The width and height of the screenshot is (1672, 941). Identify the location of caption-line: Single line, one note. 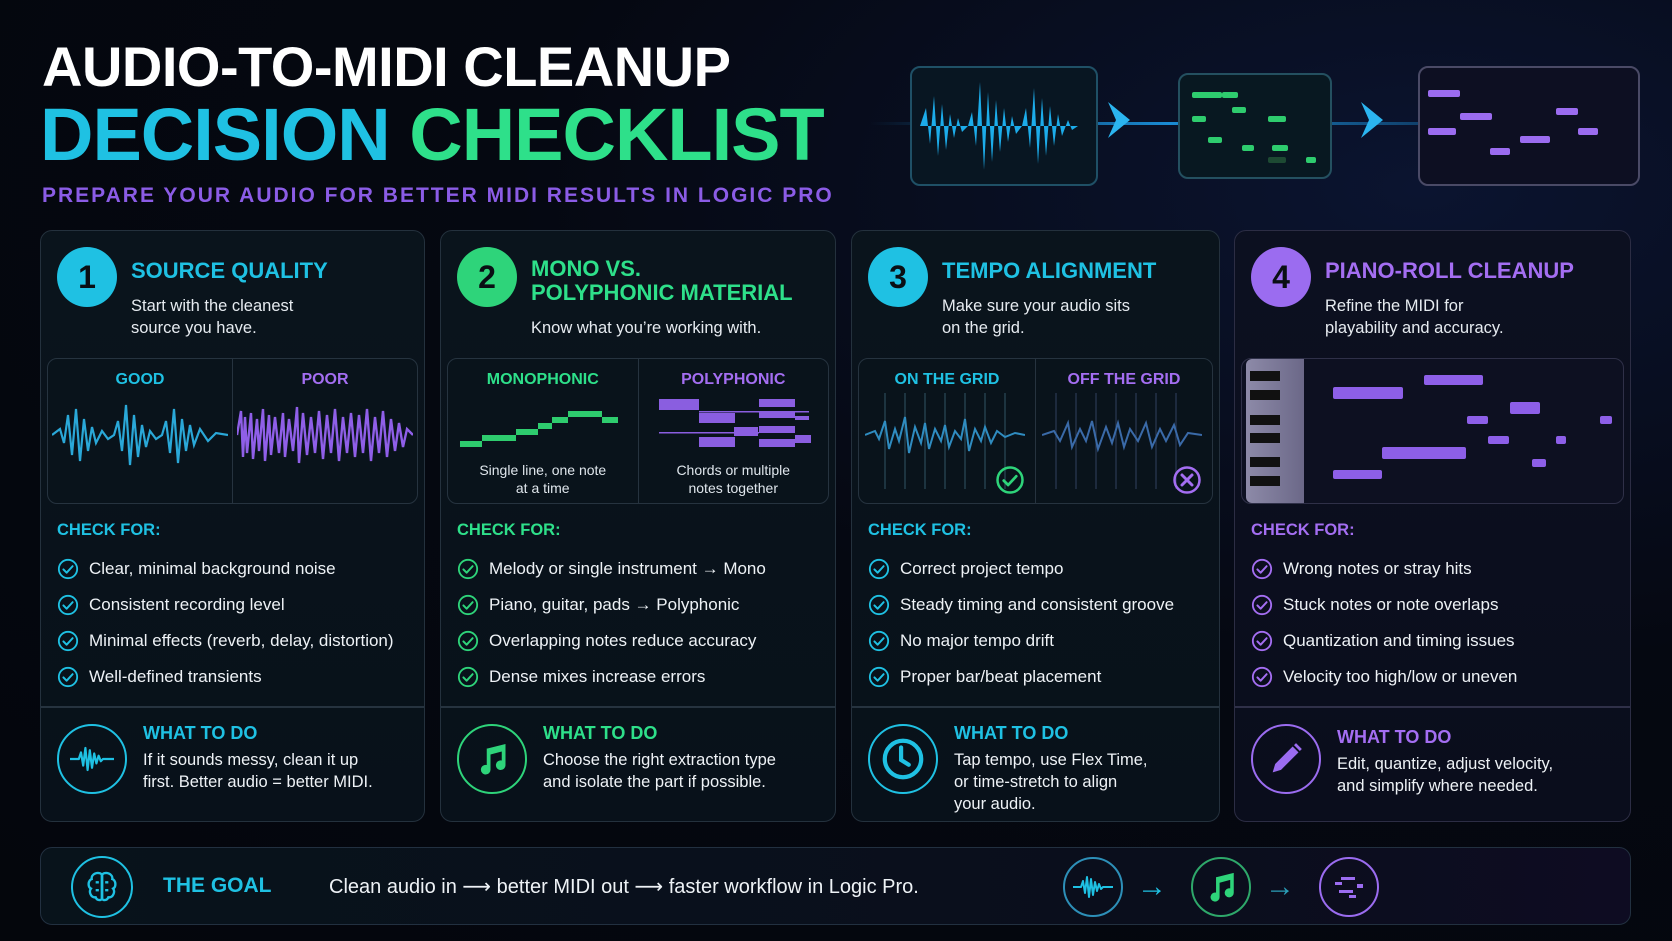
(543, 470).